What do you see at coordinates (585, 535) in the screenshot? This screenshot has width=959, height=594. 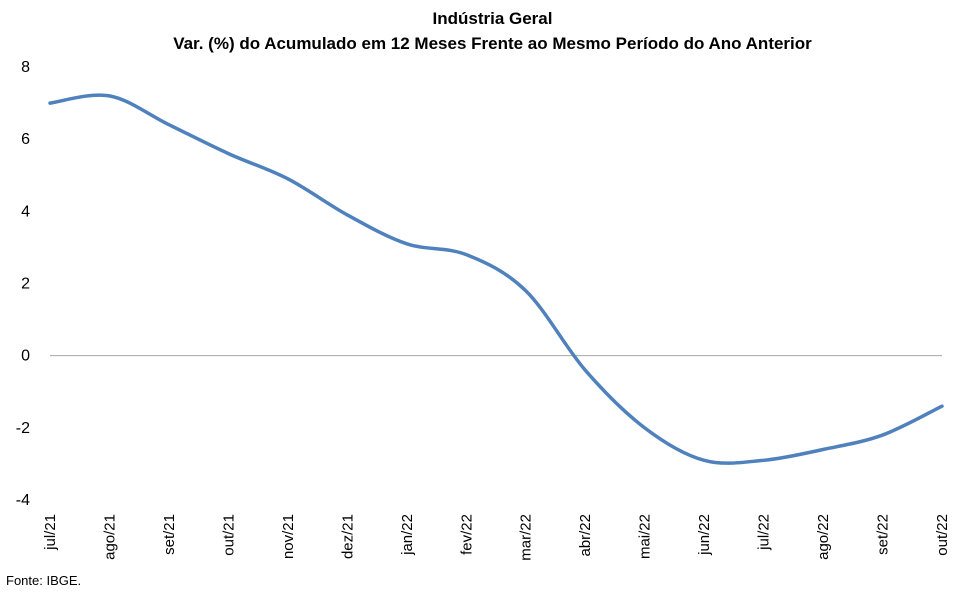 I see `x-tick-label: abr/22` at bounding box center [585, 535].